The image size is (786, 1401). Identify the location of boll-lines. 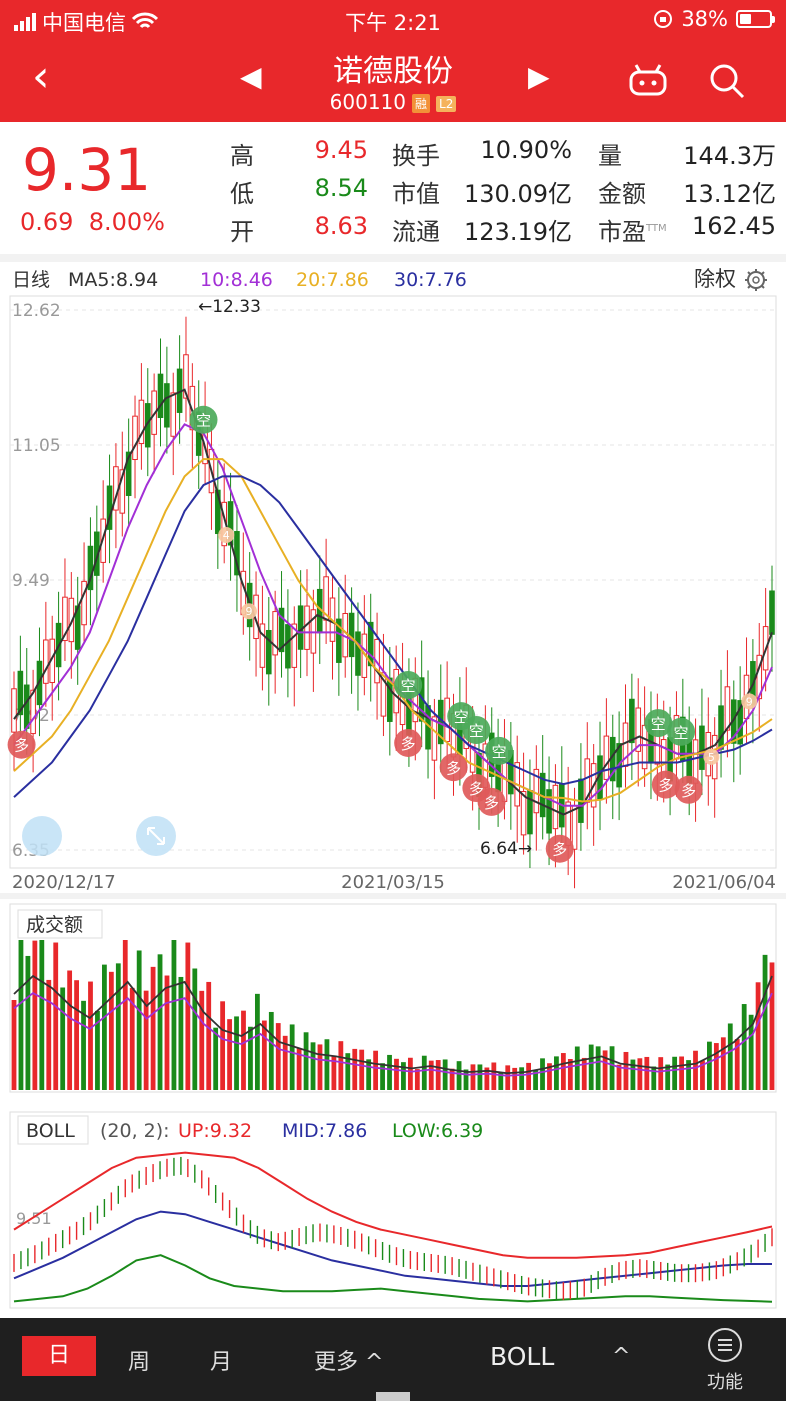
(393, 1227).